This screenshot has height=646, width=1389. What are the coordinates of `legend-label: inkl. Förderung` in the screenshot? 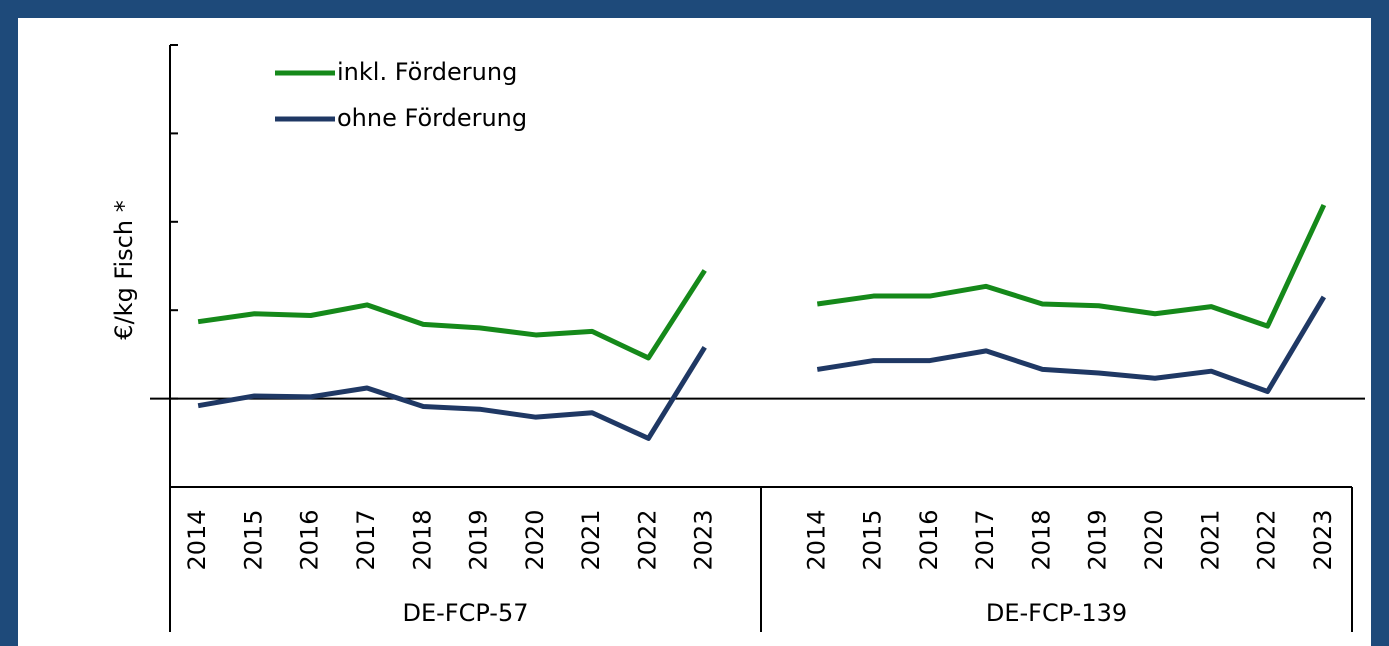 It's located at (427, 72).